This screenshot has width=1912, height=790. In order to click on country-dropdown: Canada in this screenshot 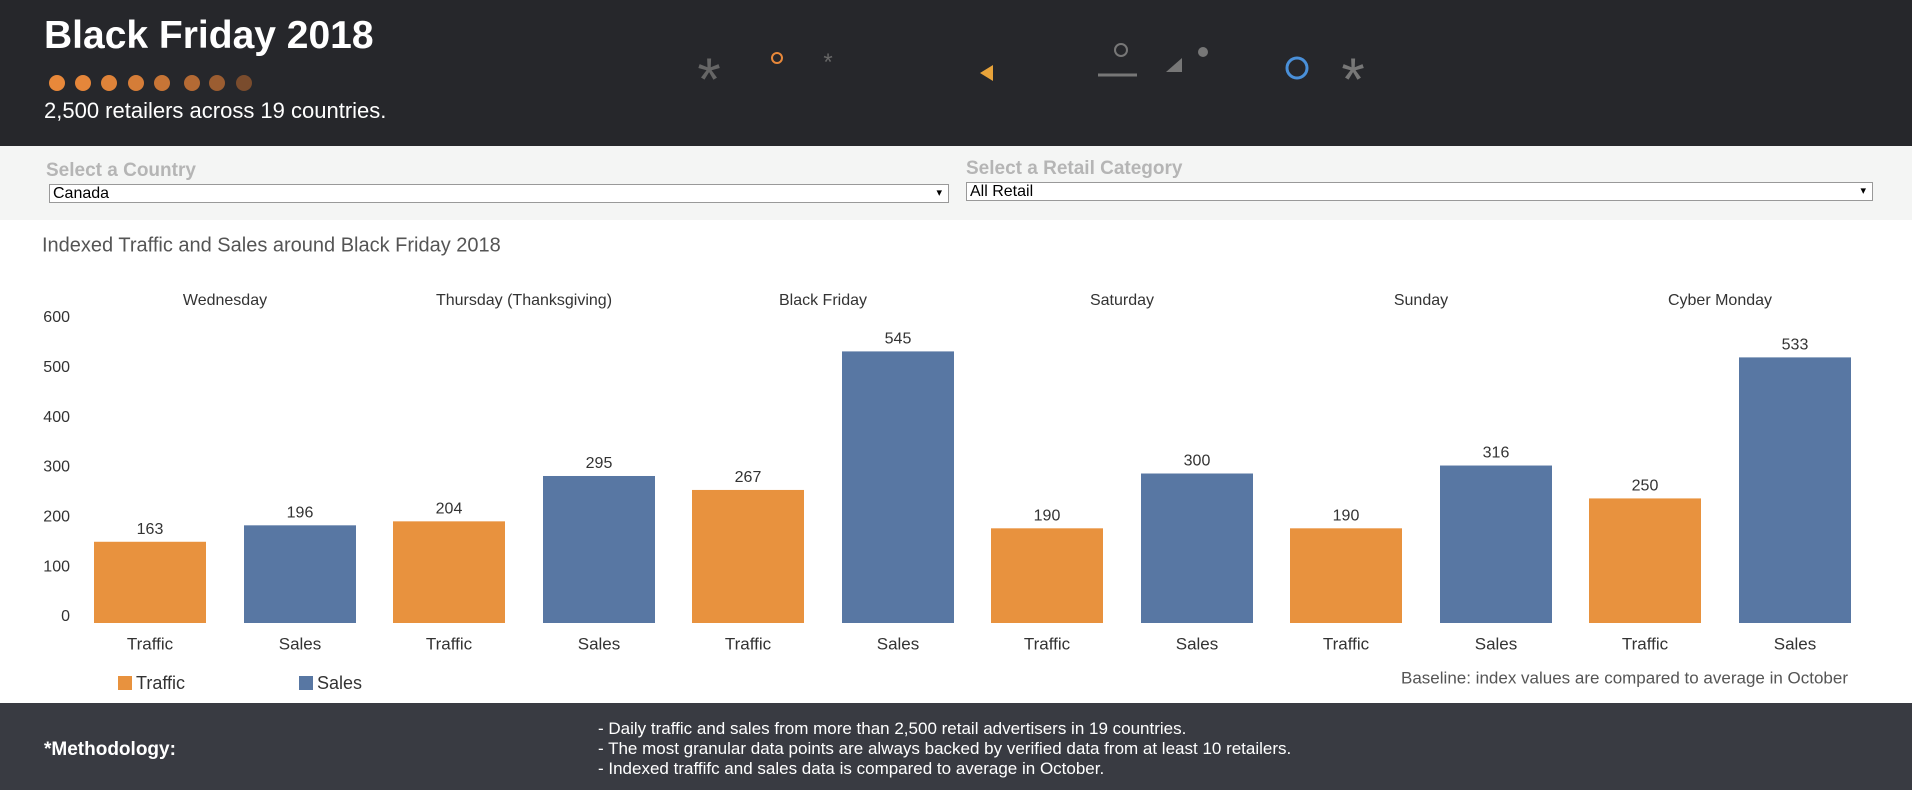, I will do `click(499, 193)`.